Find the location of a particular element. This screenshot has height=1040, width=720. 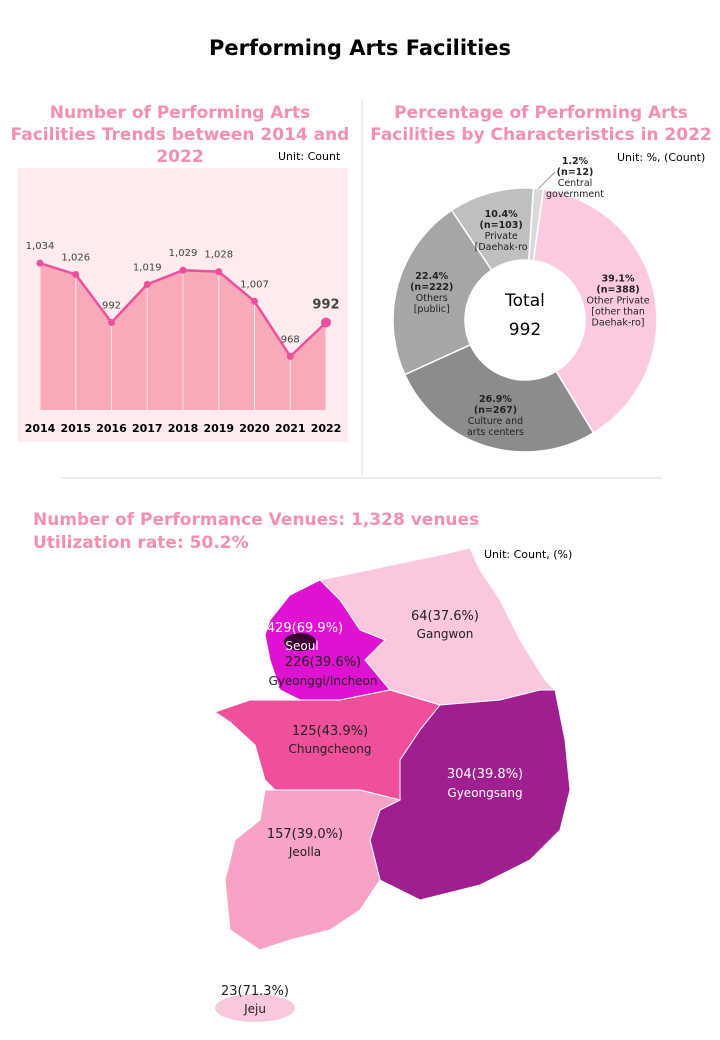

label-name: Culture and arts centers is located at coordinates (495, 426).